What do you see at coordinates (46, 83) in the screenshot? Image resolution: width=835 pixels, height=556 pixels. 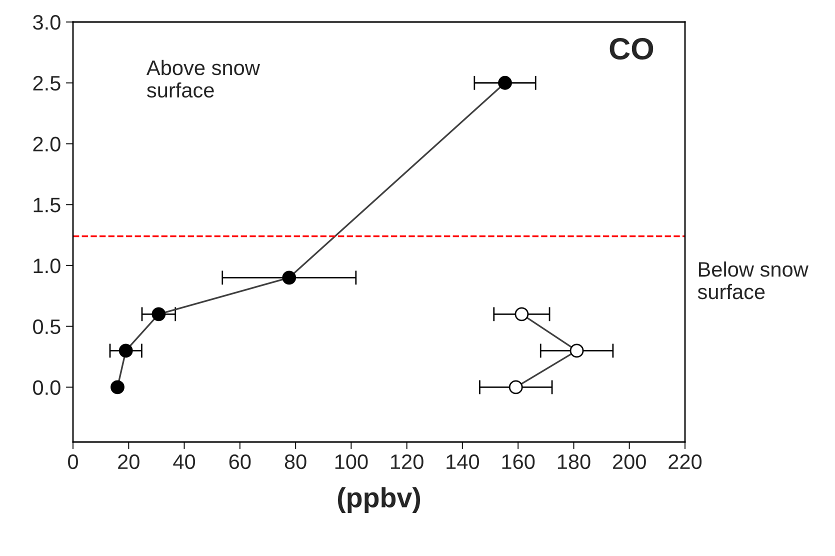 I see `y-tick-label: 2.5` at bounding box center [46, 83].